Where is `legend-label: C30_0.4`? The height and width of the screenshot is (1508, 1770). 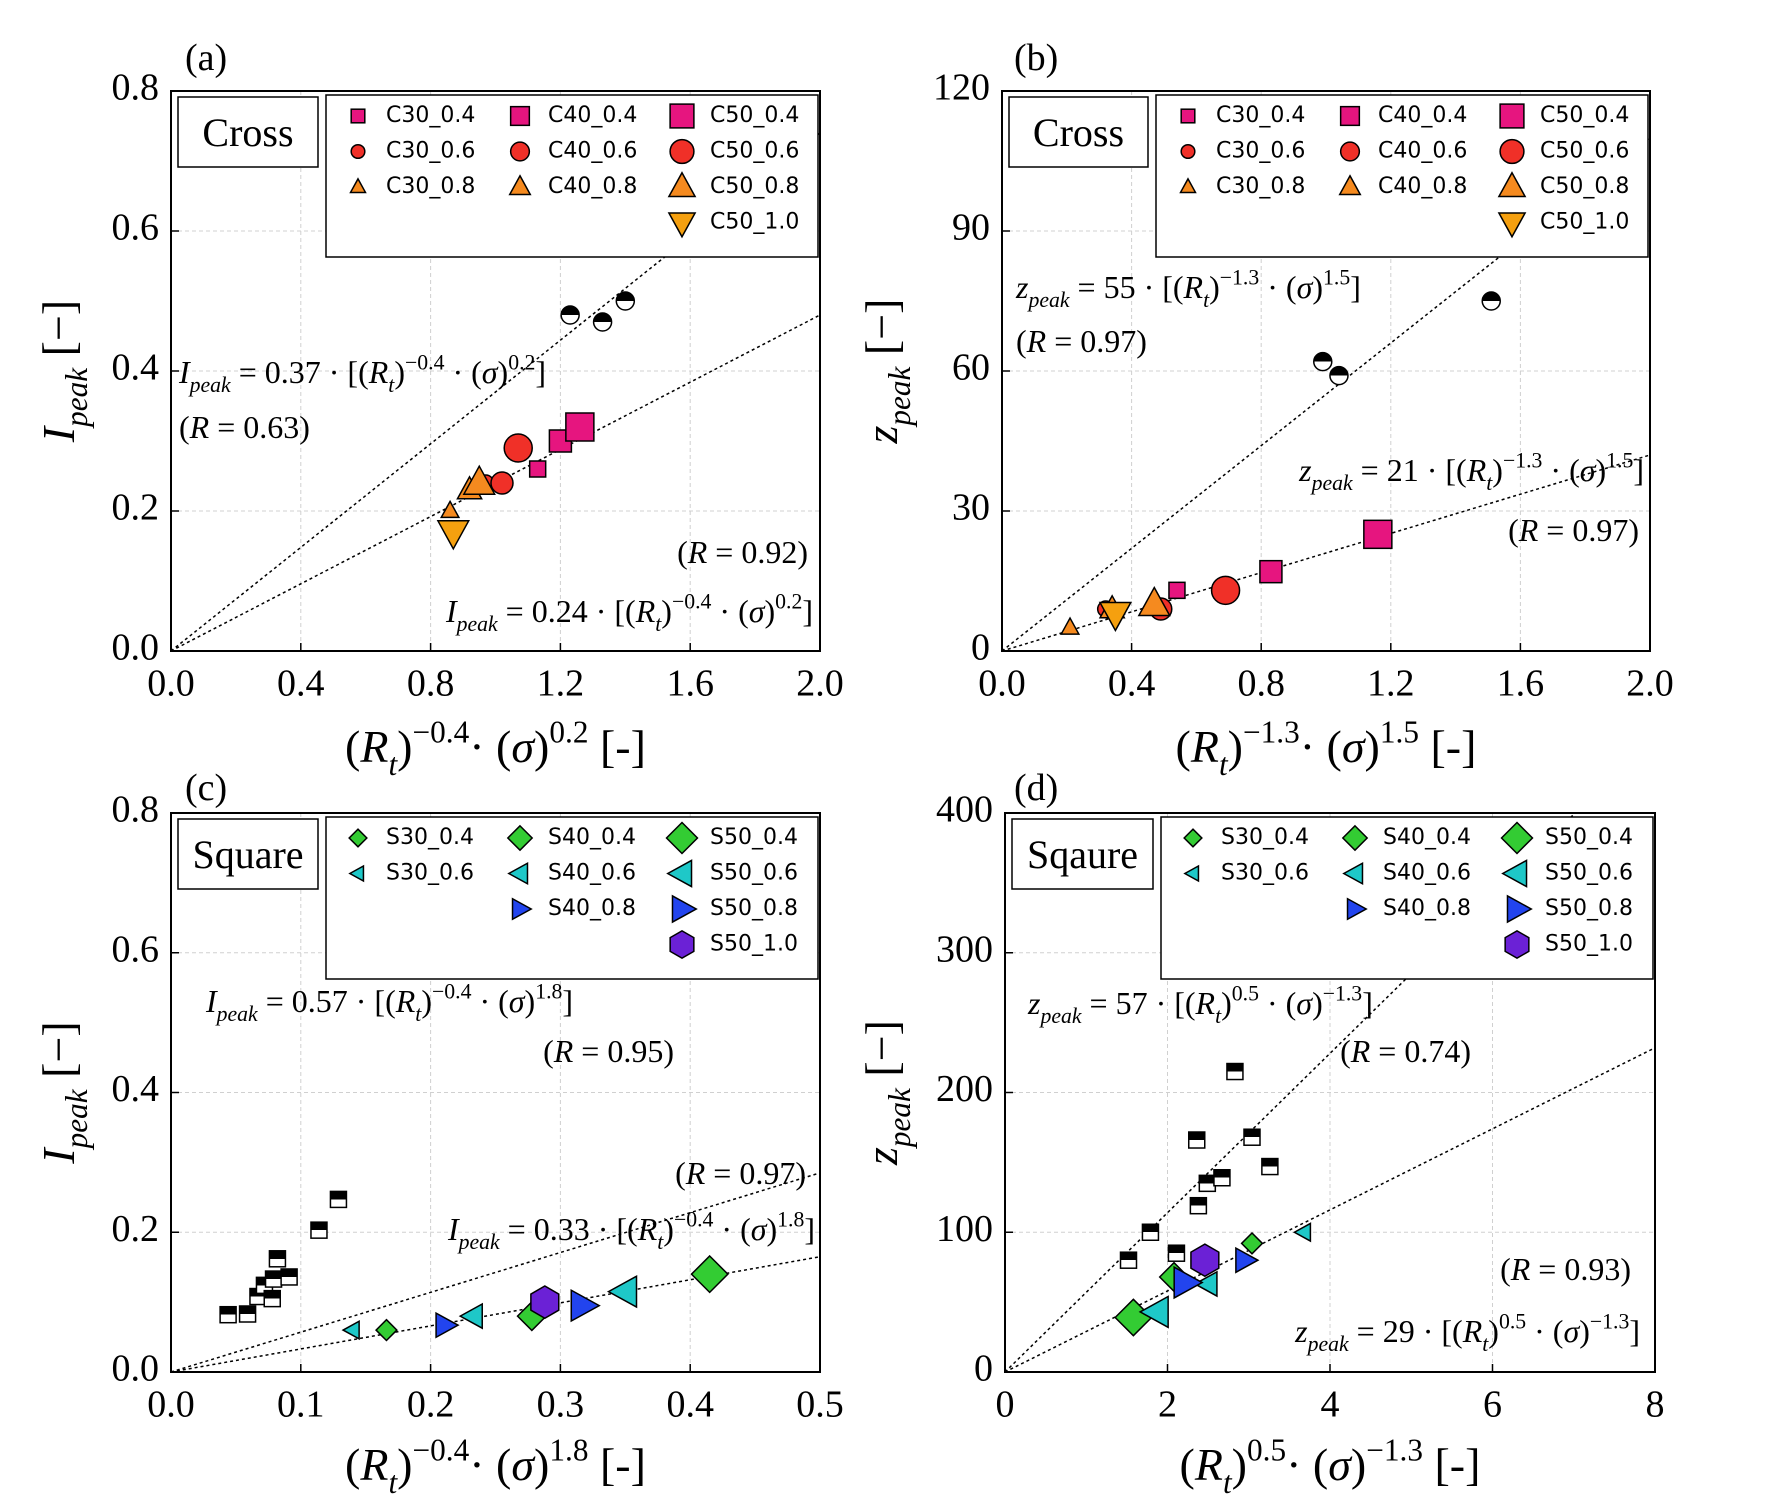
legend-label: C30_0.4 is located at coordinates (430, 115).